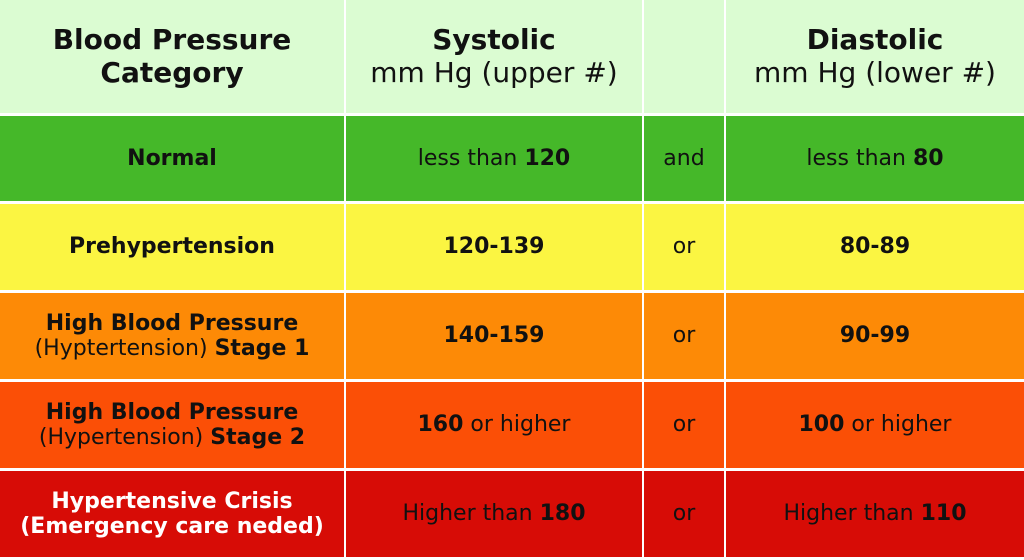 The height and width of the screenshot is (560, 1024). I want to click on header-category: Blood Pressure Category, so click(173, 58).